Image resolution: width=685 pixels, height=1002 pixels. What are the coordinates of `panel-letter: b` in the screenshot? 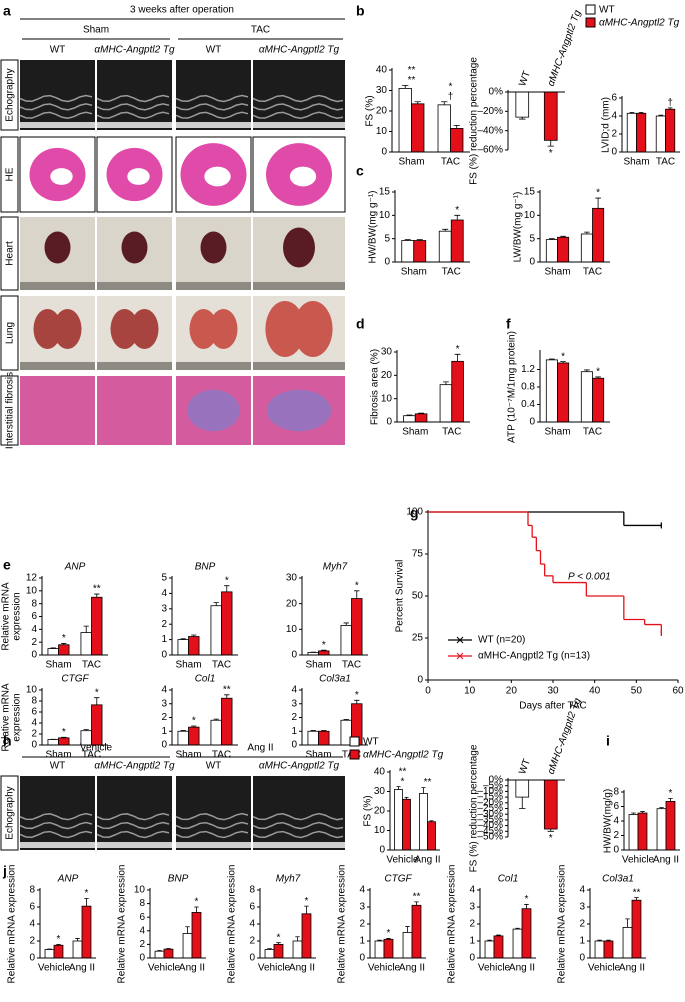 It's located at (360, 11).